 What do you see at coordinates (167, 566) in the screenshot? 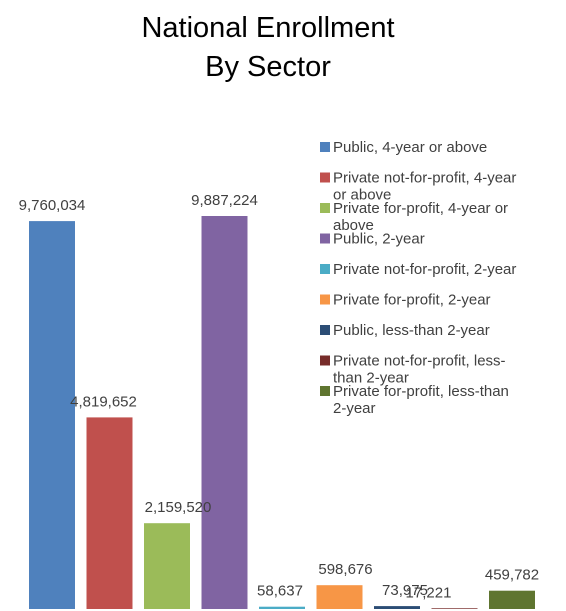
I see `bar-private-for-profit-4-year-or-above` at bounding box center [167, 566].